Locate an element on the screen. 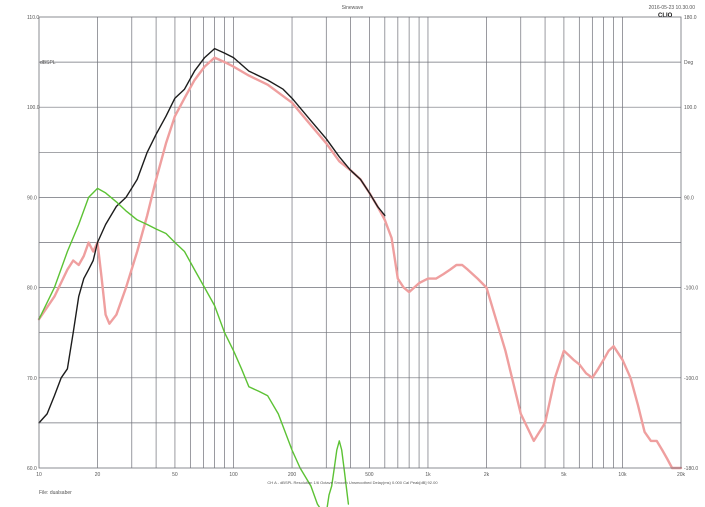 This screenshot has width=705, height=507. x-tick-label: 100 is located at coordinates (233, 475).